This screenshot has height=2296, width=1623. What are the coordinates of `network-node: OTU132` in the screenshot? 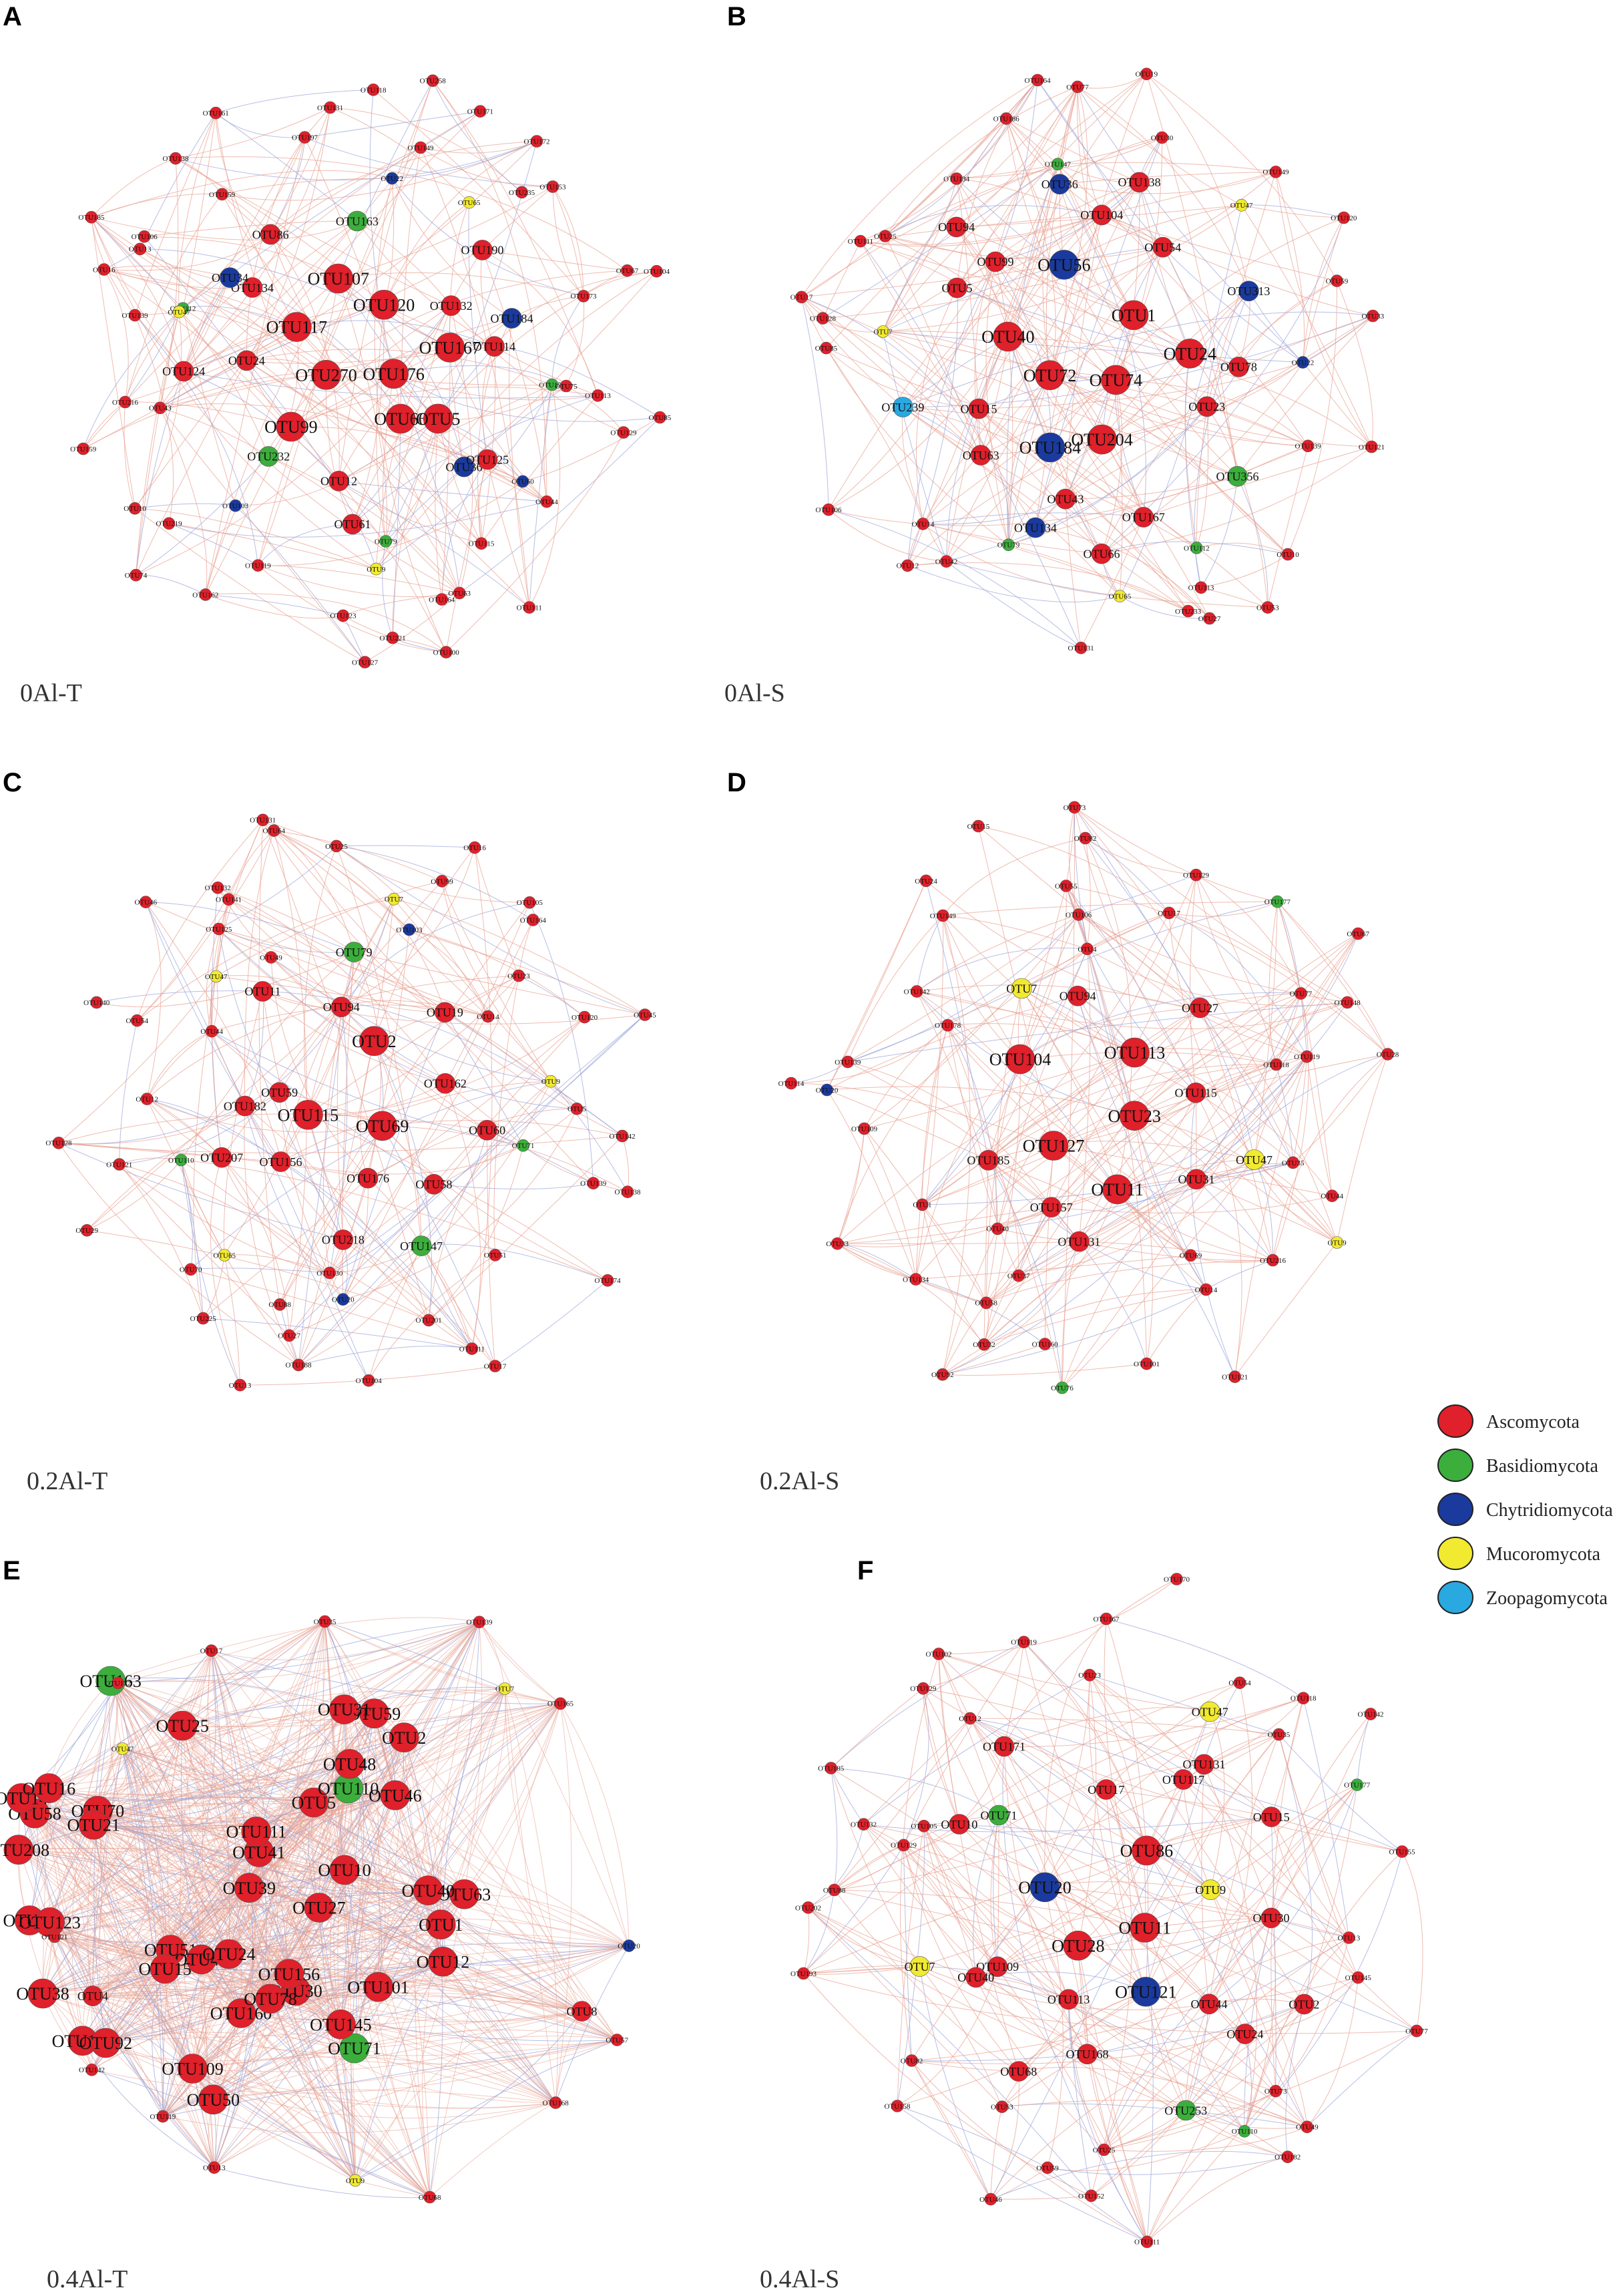 It's located at (218, 888).